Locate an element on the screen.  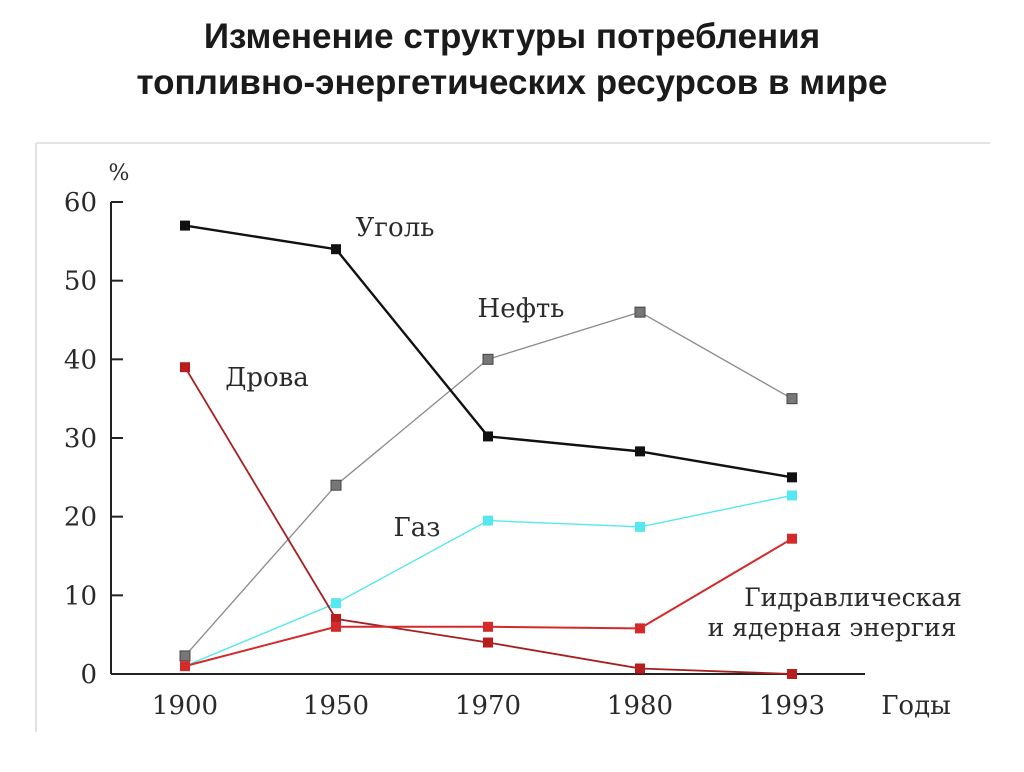
y-axis-unit-label: % is located at coordinates (119, 173).